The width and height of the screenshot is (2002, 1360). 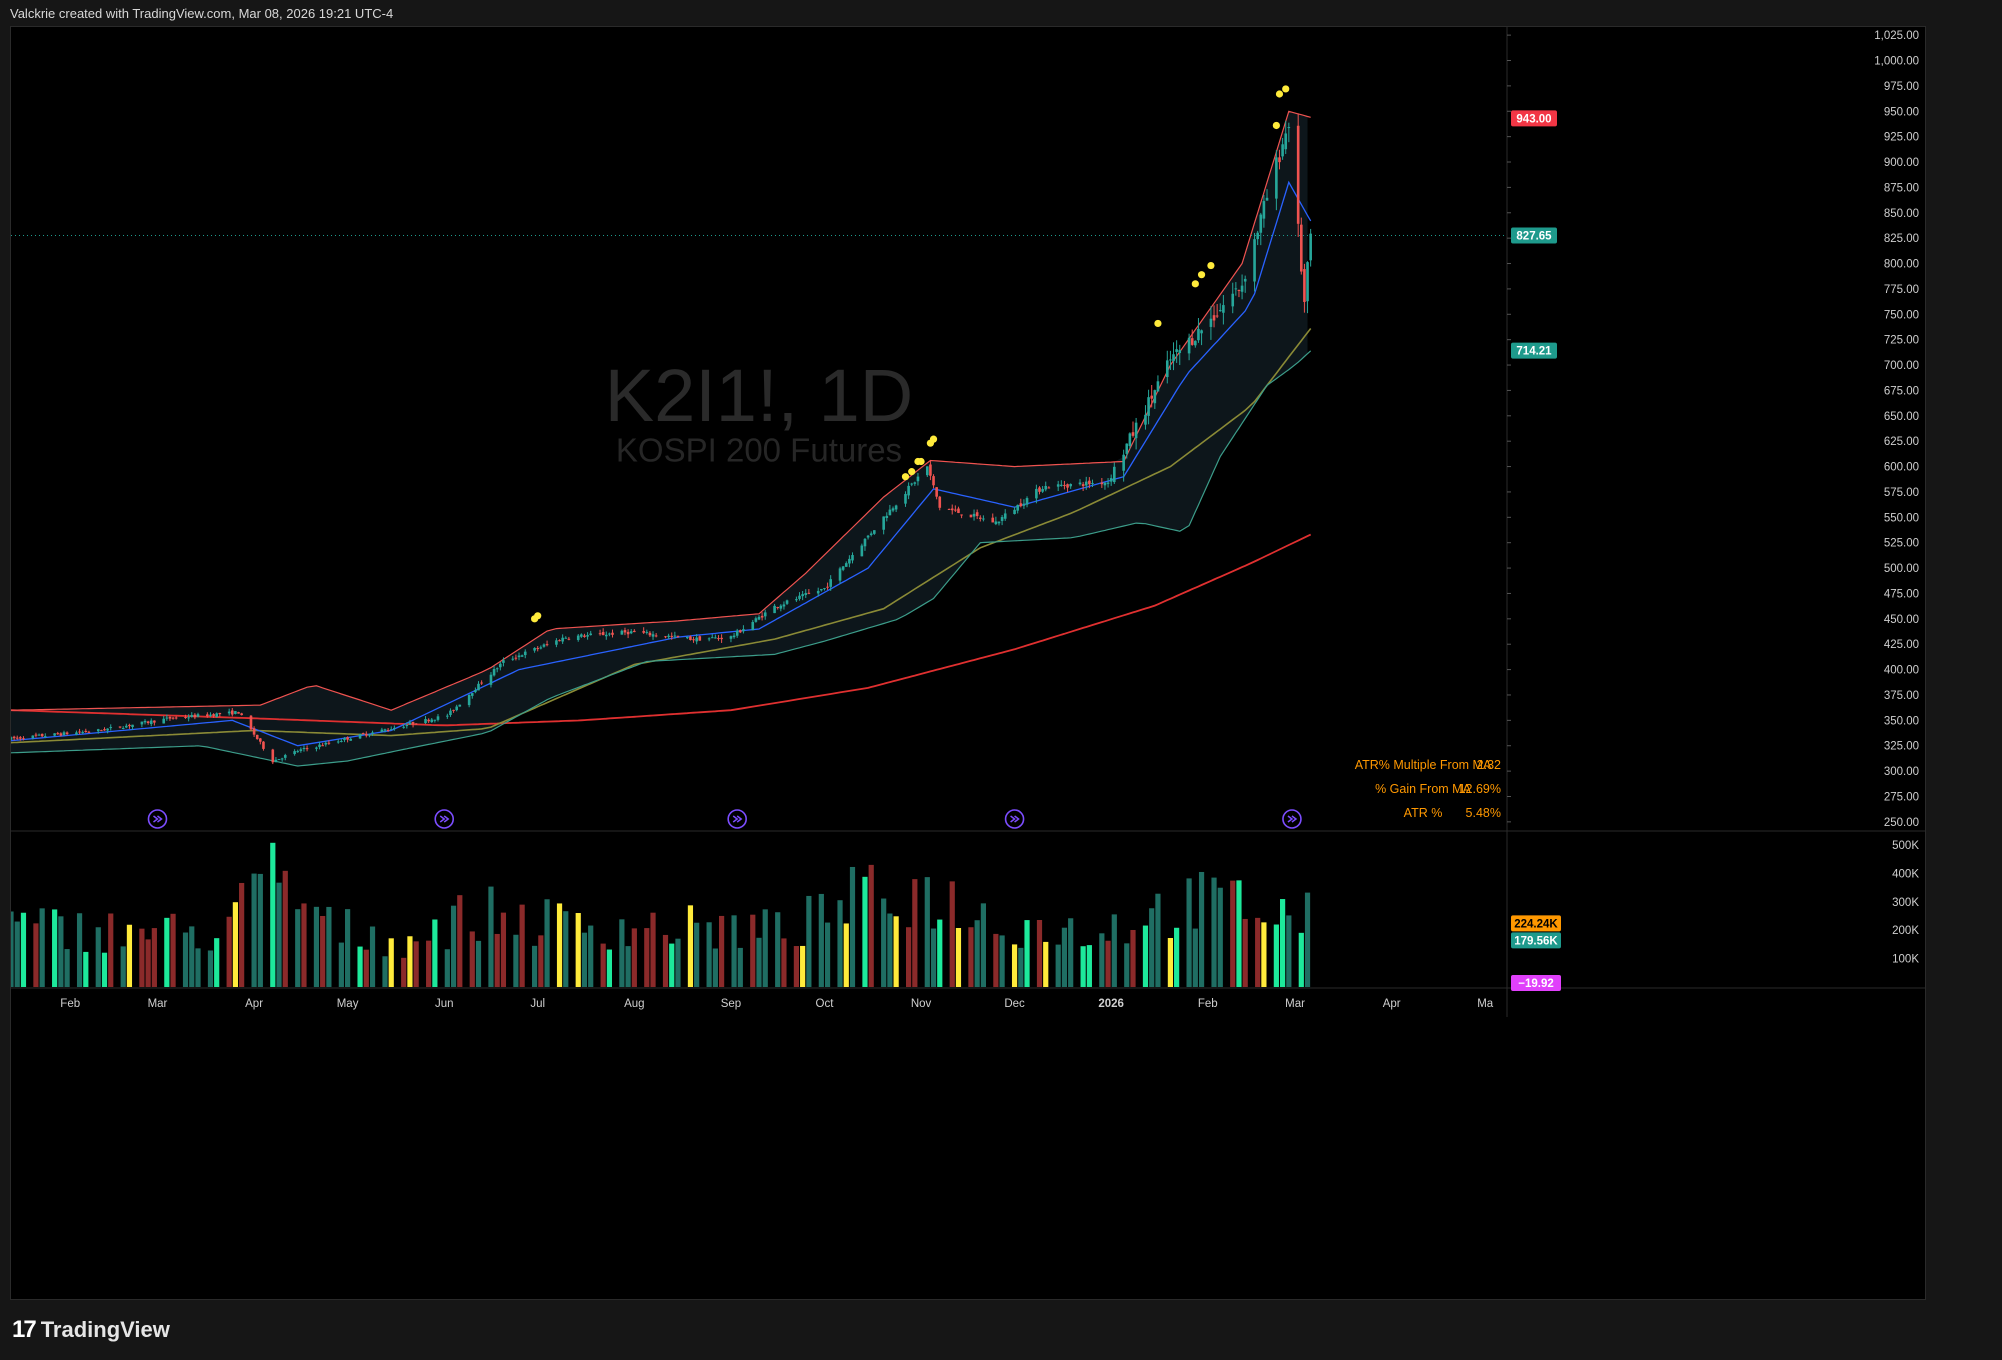 I want to click on ma-long-line, so click(x=661, y=630).